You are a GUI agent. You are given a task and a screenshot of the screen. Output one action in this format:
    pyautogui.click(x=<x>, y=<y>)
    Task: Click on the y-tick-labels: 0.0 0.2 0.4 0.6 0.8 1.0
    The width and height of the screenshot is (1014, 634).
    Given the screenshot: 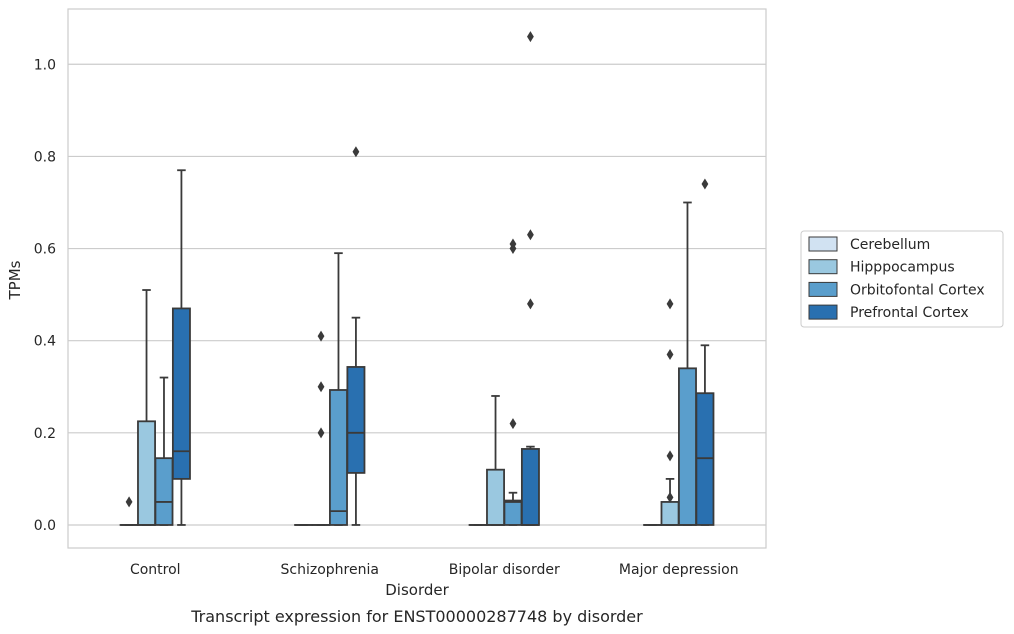 What is the action you would take?
    pyautogui.click(x=45, y=295)
    